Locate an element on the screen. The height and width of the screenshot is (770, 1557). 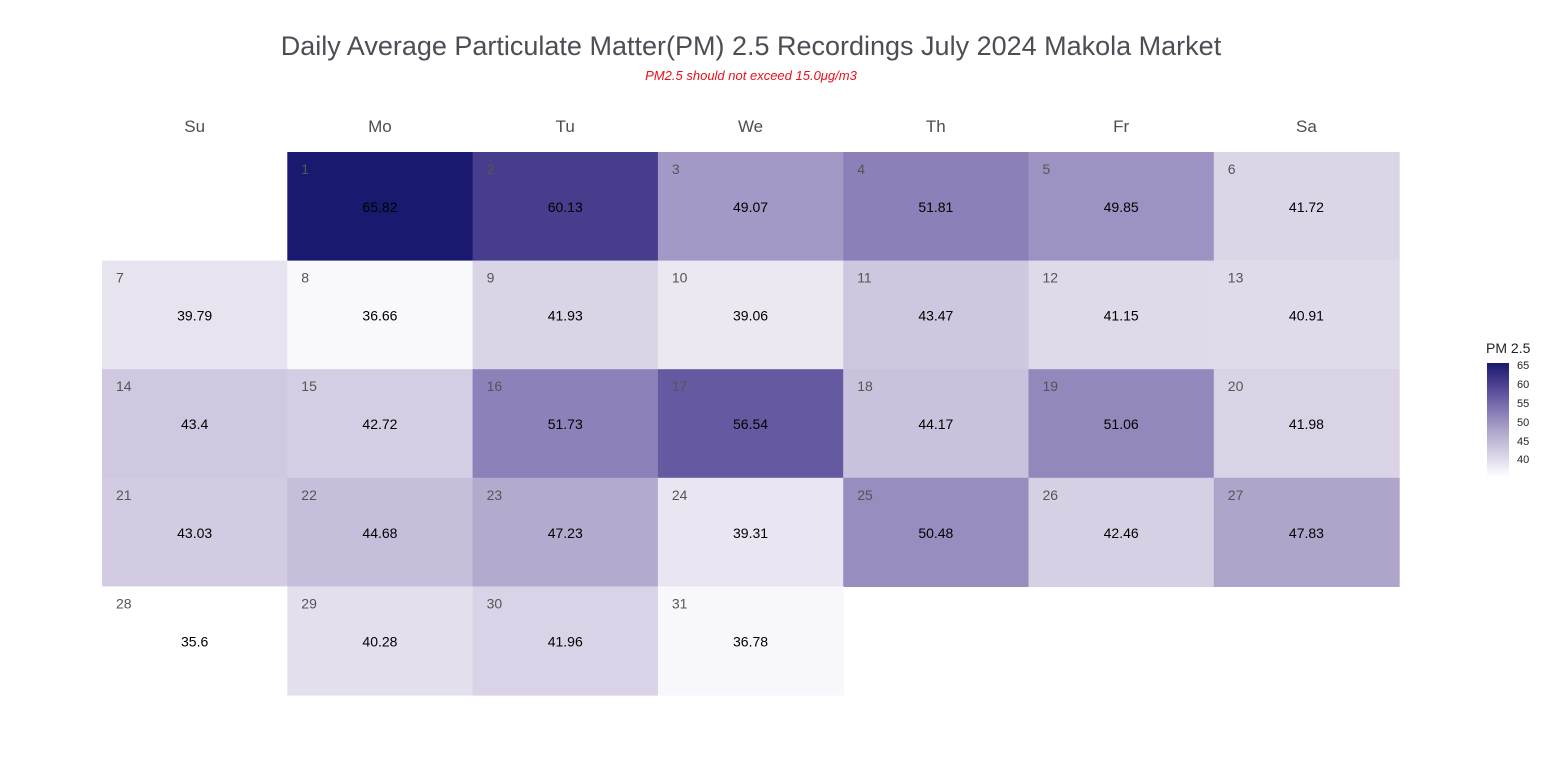
day-value-label: 49.85 is located at coordinates (1121, 207).